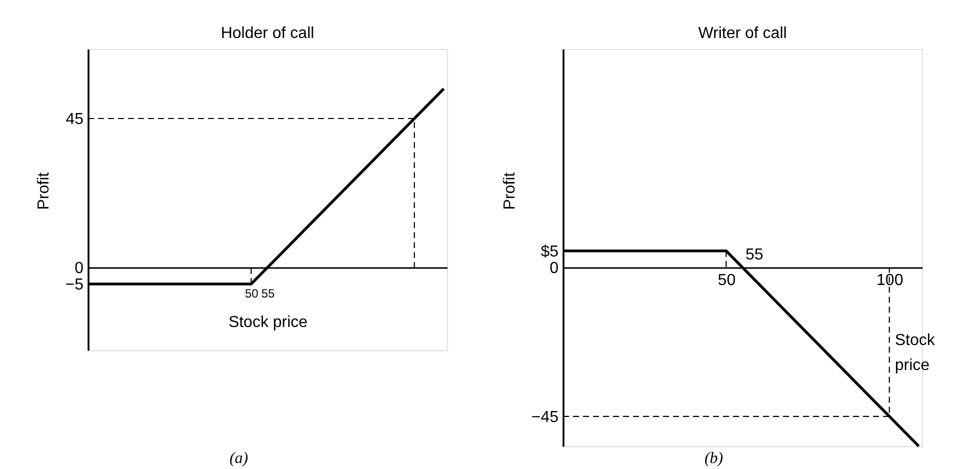  What do you see at coordinates (890, 280) in the screenshot?
I see `x-tick-label: 100` at bounding box center [890, 280].